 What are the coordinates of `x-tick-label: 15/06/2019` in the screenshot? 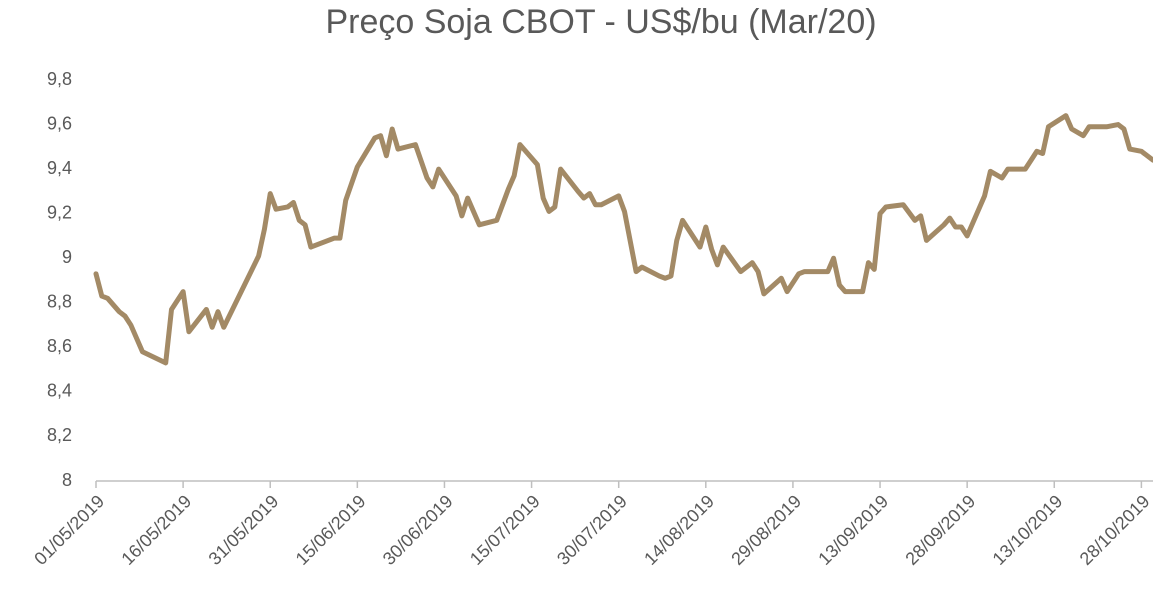 It's located at (331, 530).